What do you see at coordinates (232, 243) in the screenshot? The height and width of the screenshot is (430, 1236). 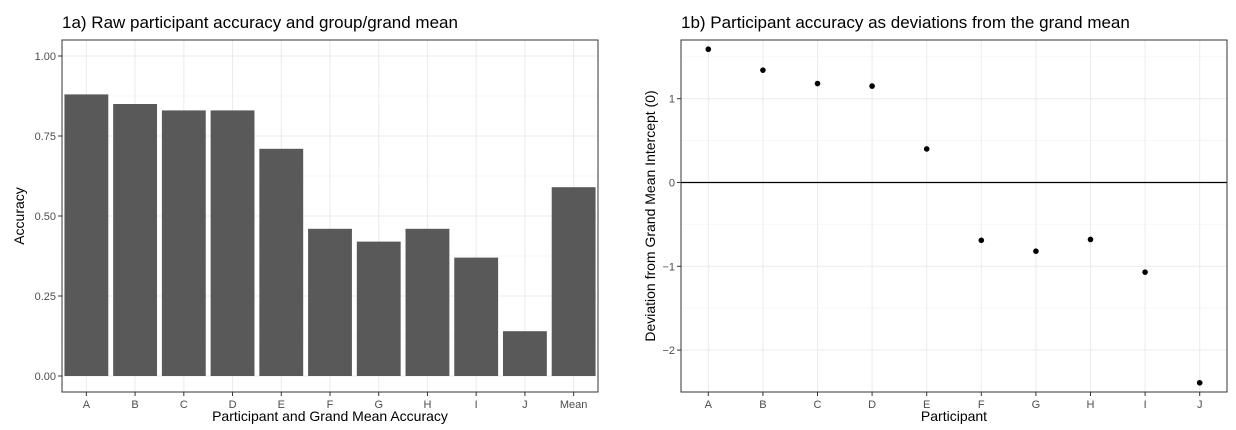 I see `bar-D` at bounding box center [232, 243].